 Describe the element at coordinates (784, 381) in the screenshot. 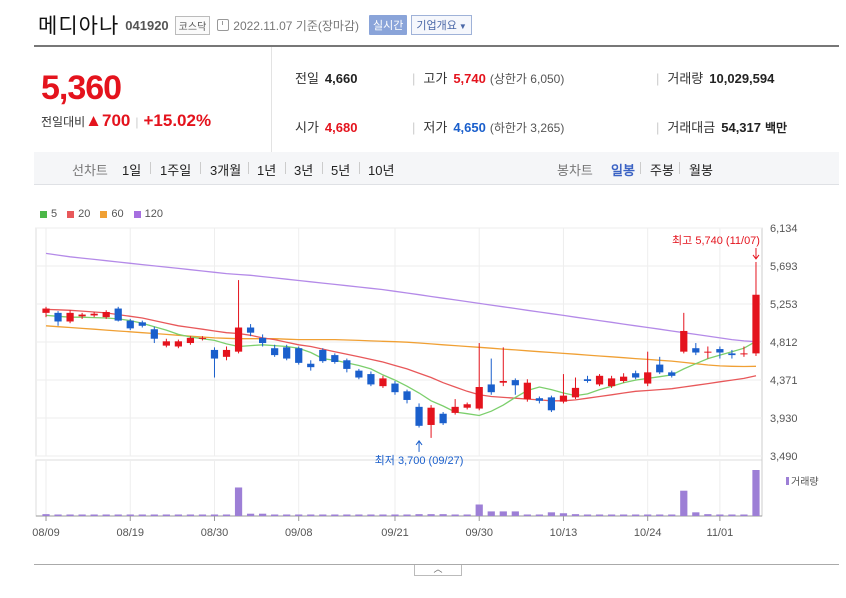

I see `y-tick-label: 4,371` at that location.